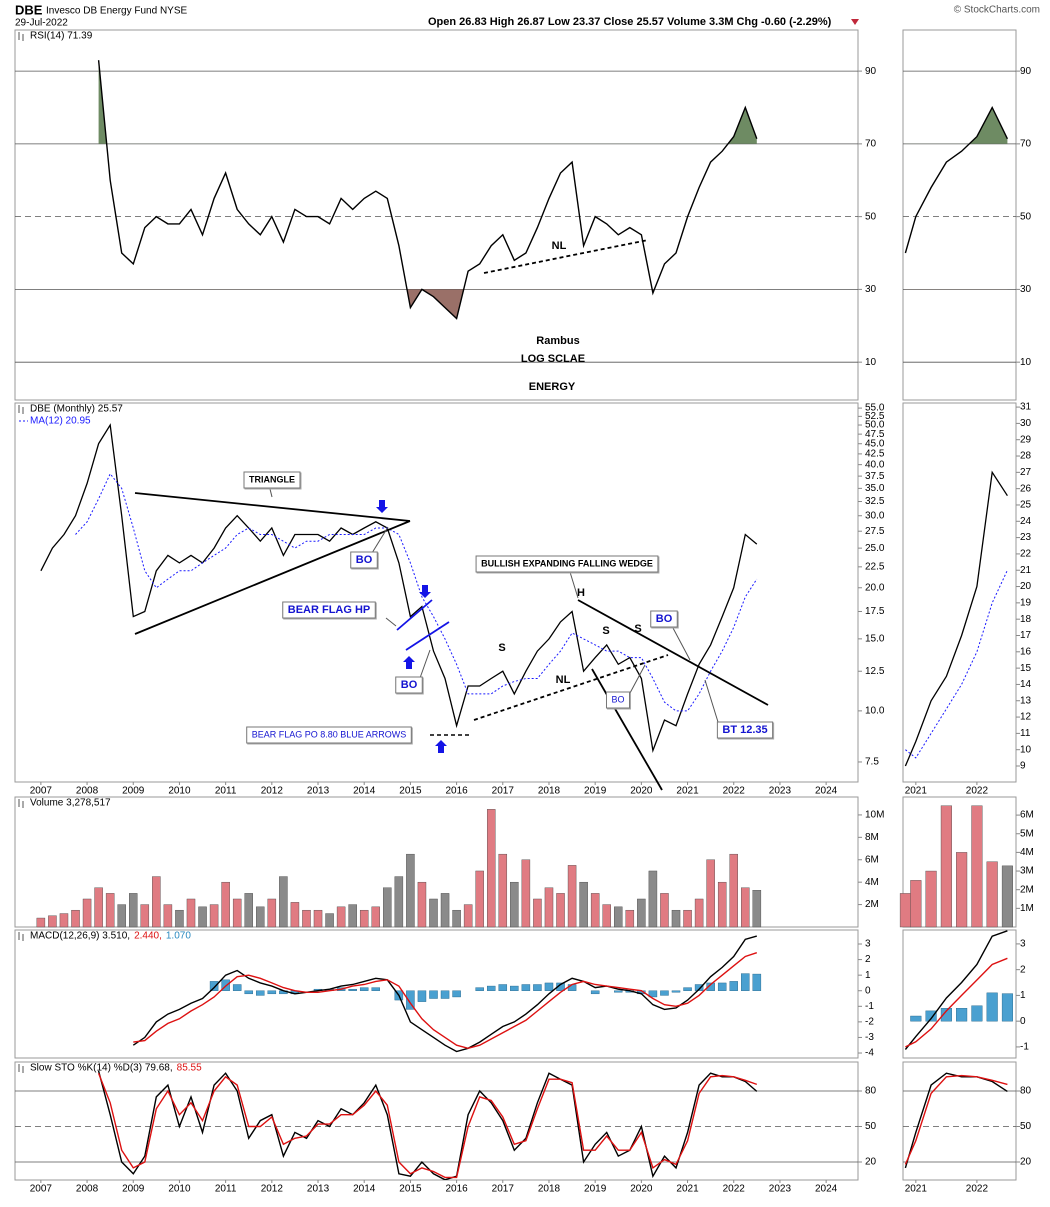  I want to click on y-tick-label: 0, so click(1023, 1021).